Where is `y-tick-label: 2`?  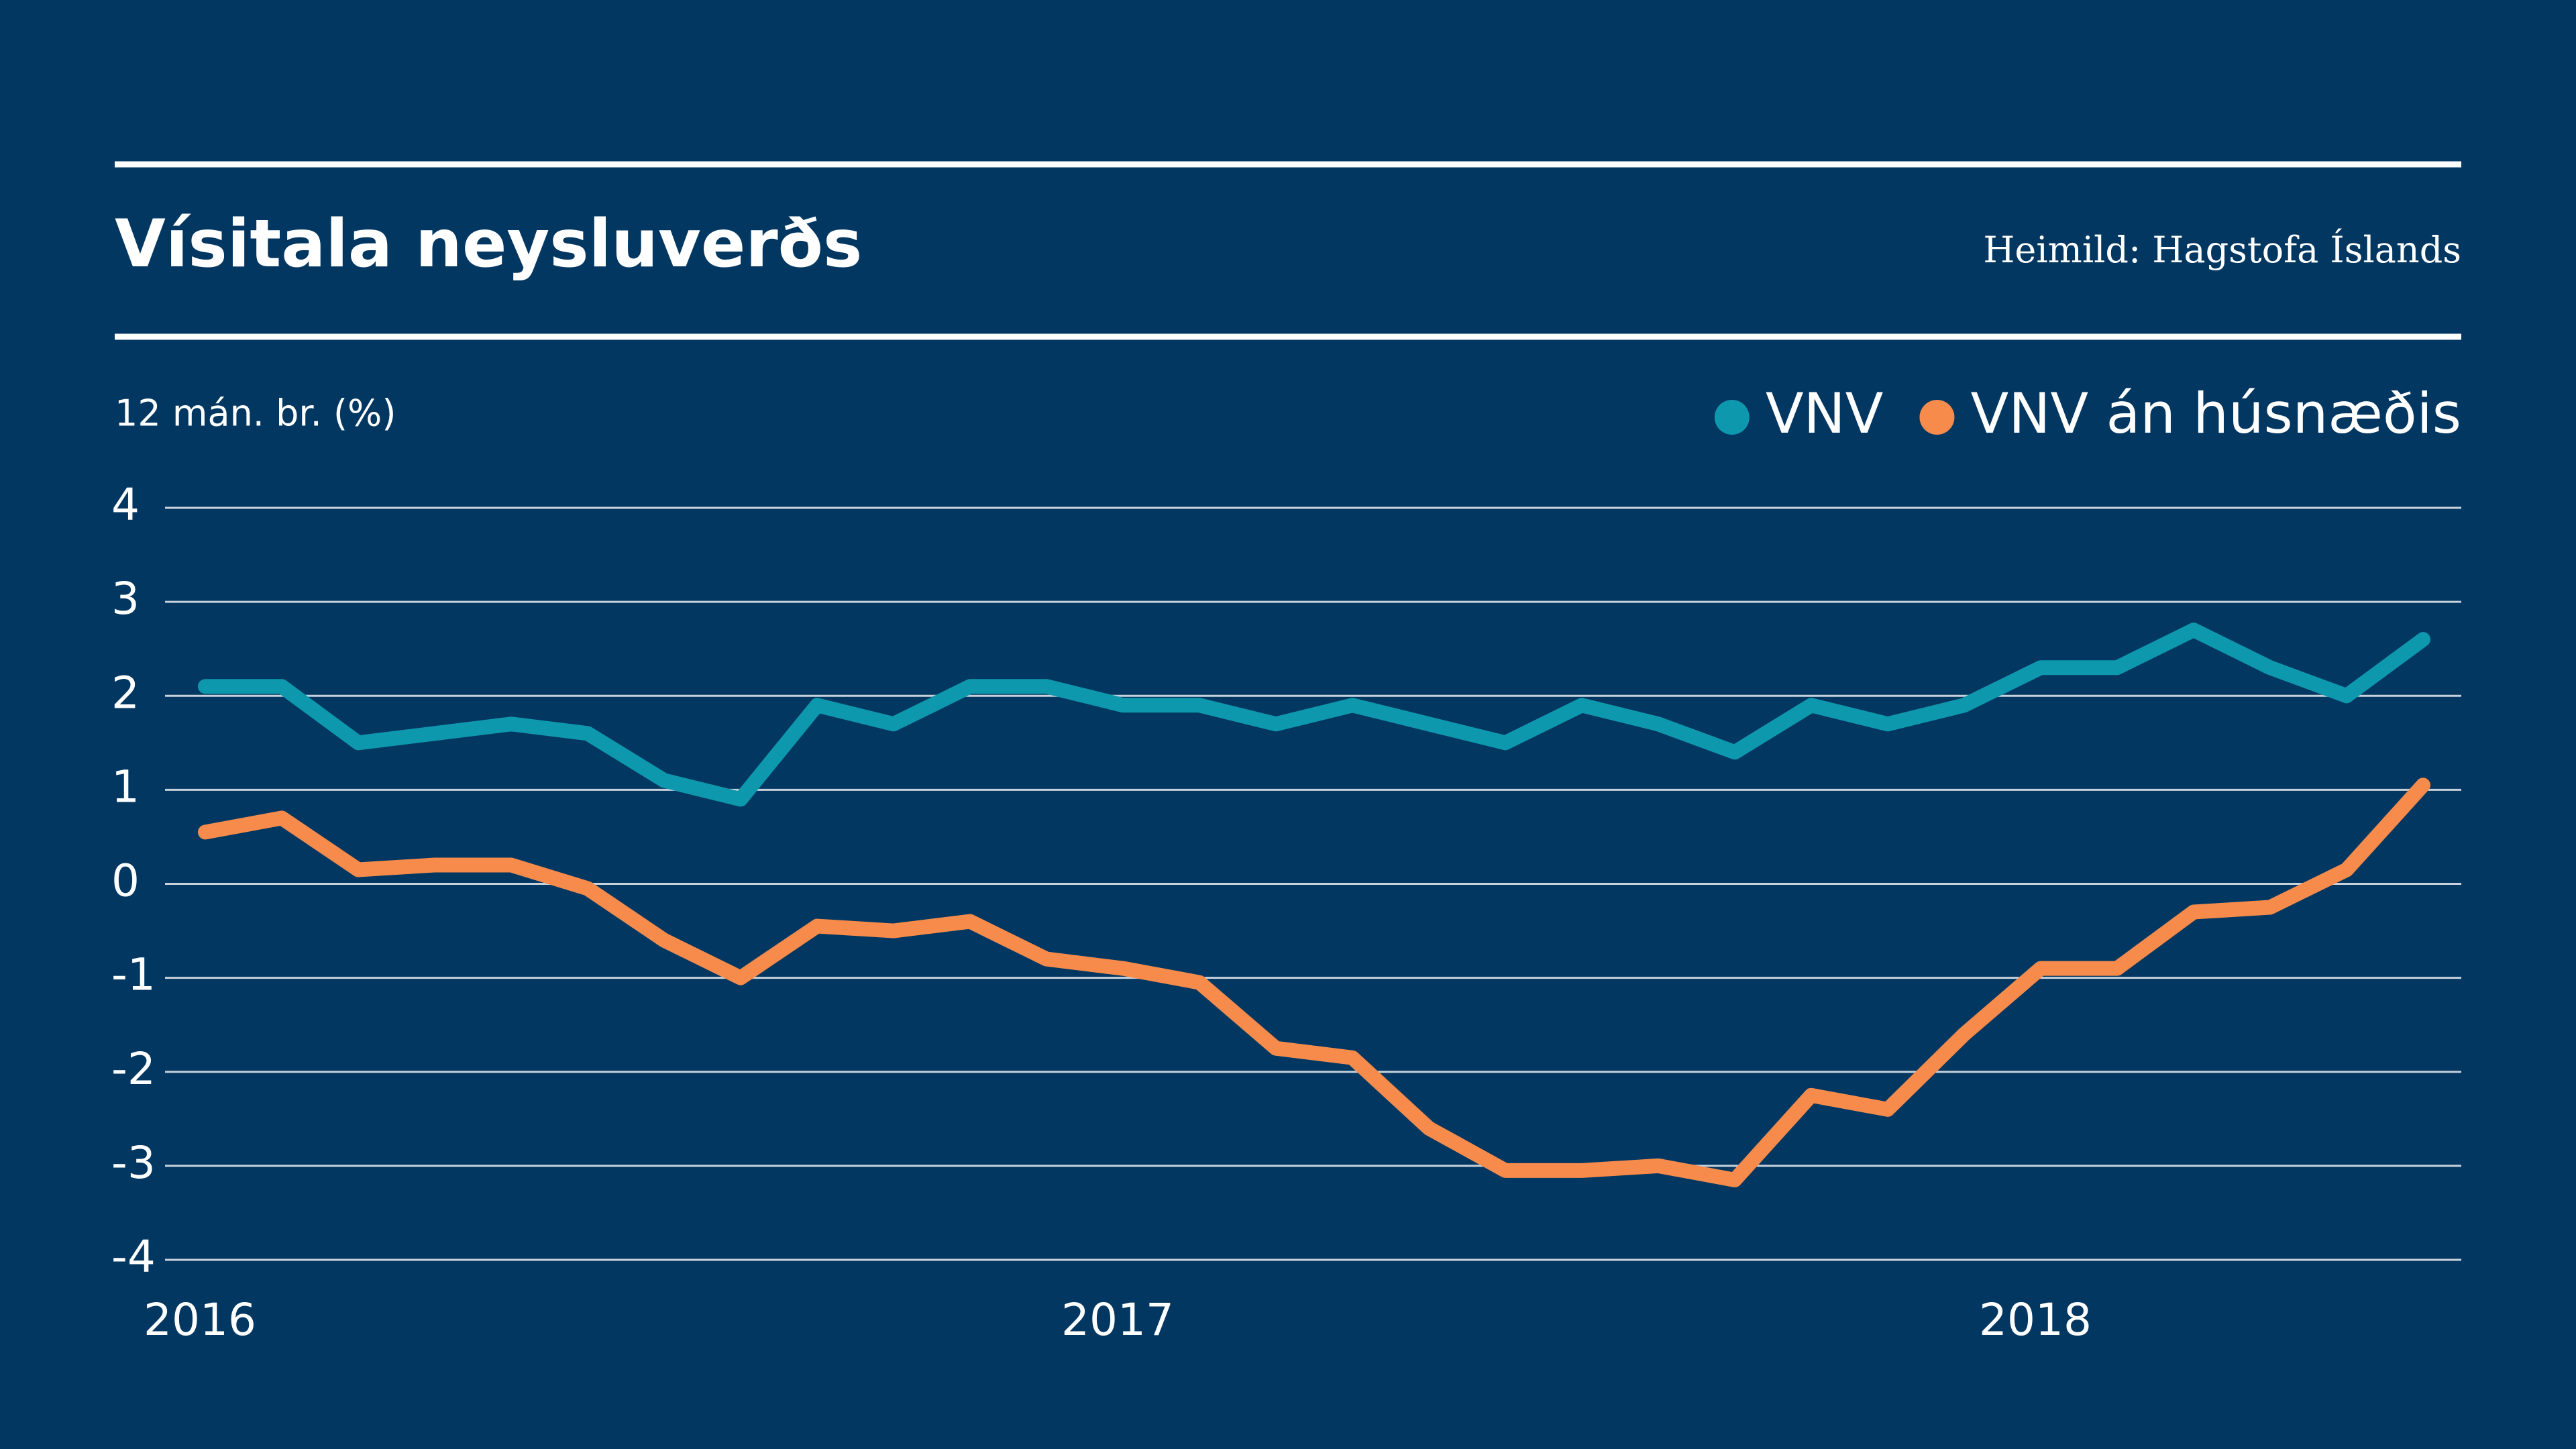
y-tick-label: 2 is located at coordinates (125, 692).